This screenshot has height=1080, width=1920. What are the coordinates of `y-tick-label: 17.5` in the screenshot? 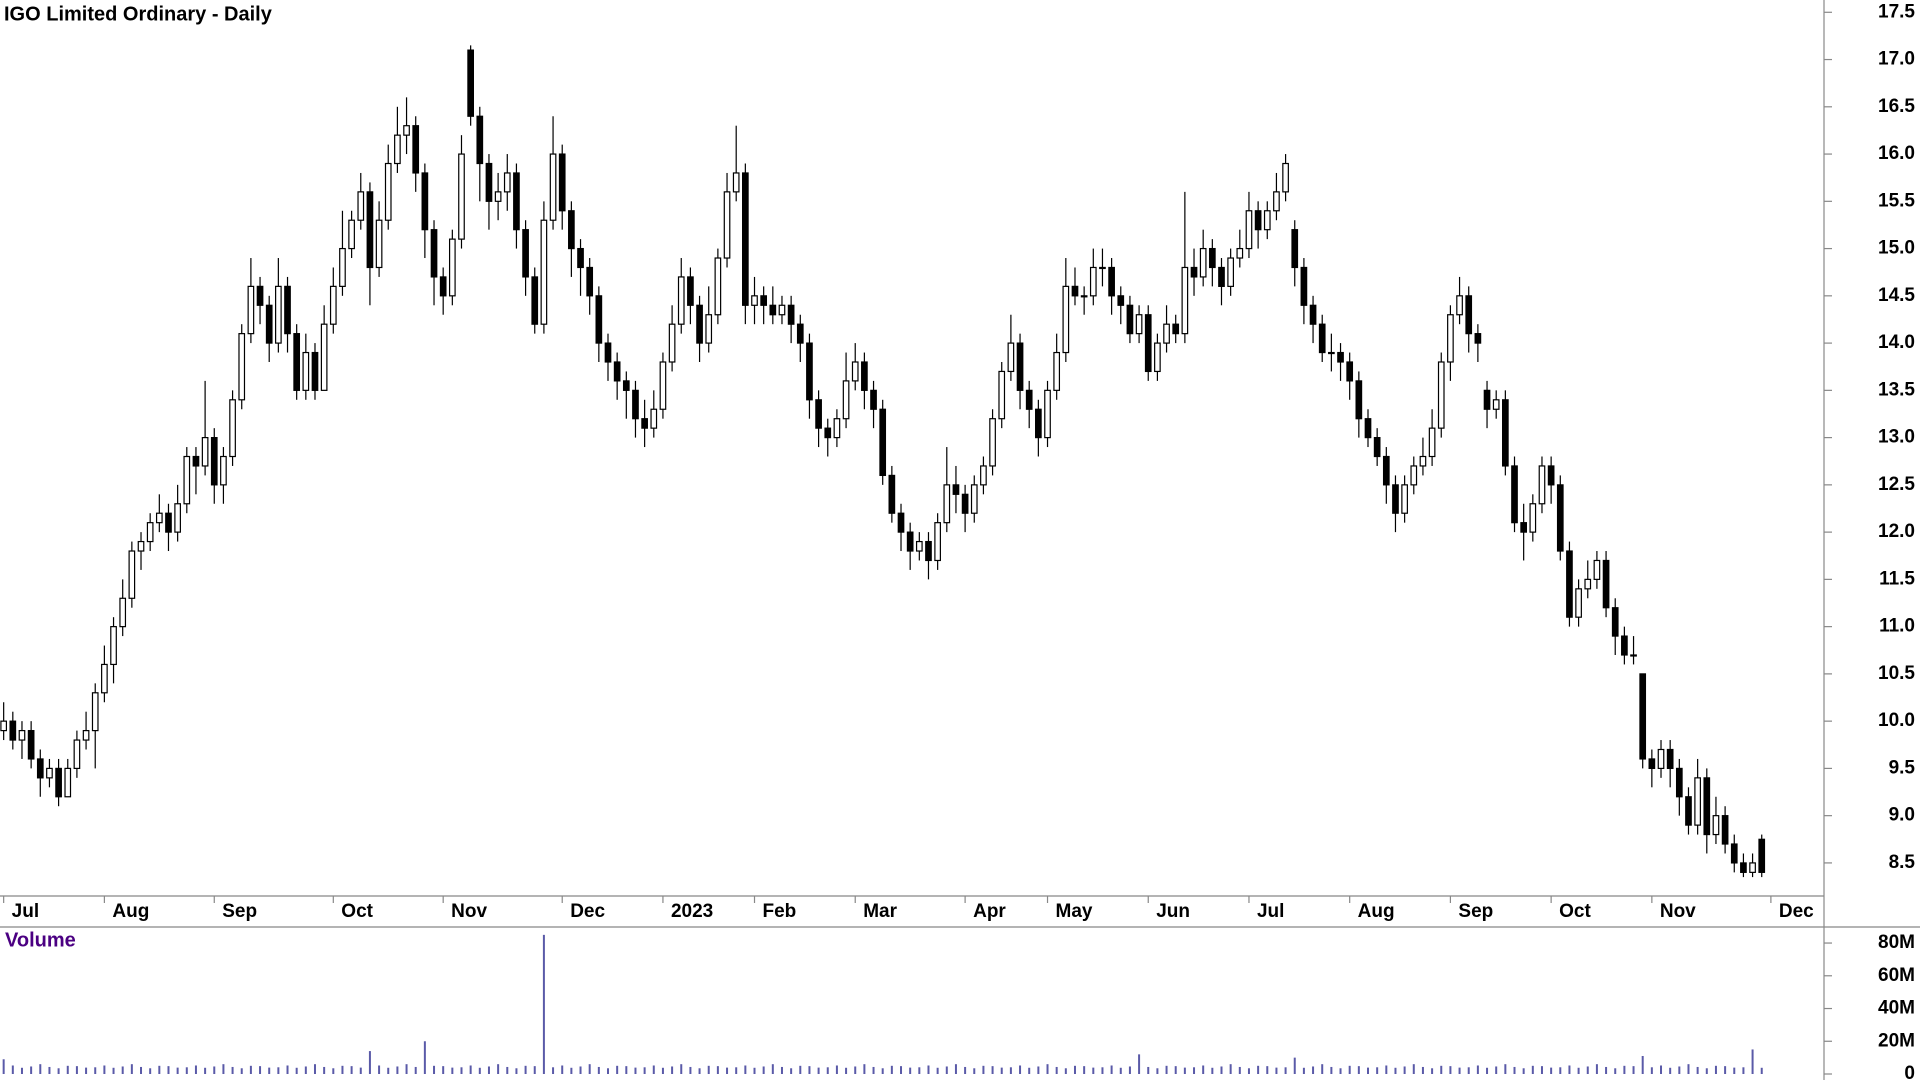 It's located at (1896, 11).